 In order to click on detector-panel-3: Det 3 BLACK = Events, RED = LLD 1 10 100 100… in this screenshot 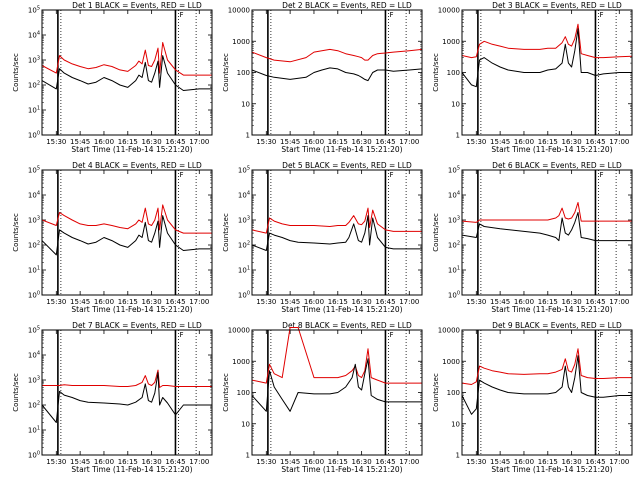, I will do `click(532, 77)`.